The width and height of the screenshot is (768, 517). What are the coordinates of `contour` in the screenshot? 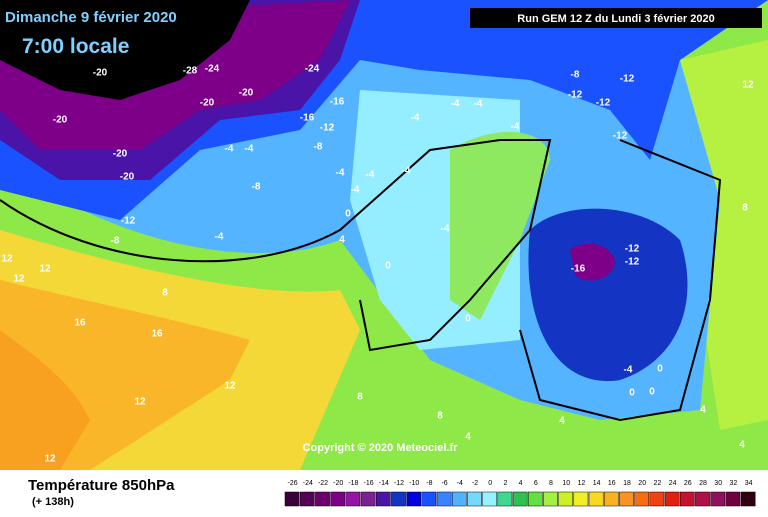 It's located at (620, 280).